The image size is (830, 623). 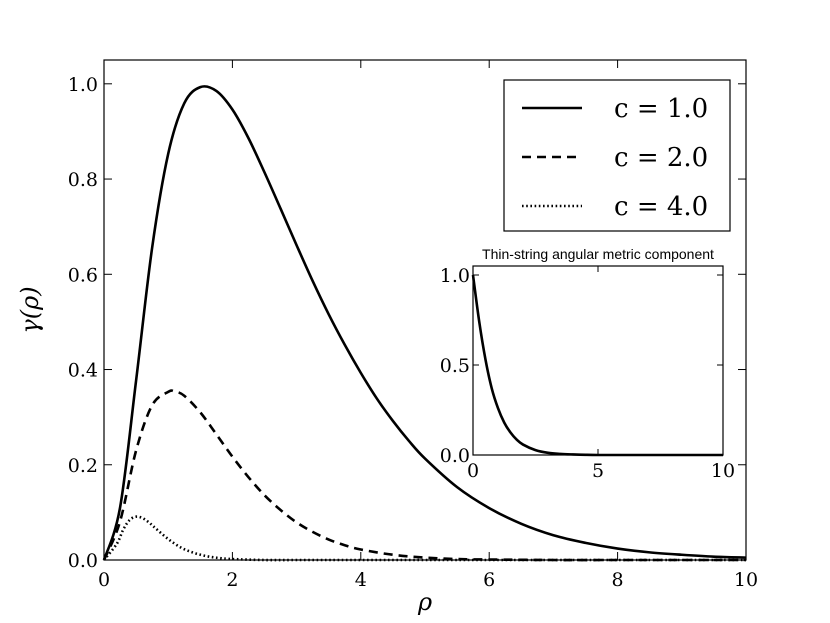 I want to click on inset-series-lines, so click(x=597, y=365).